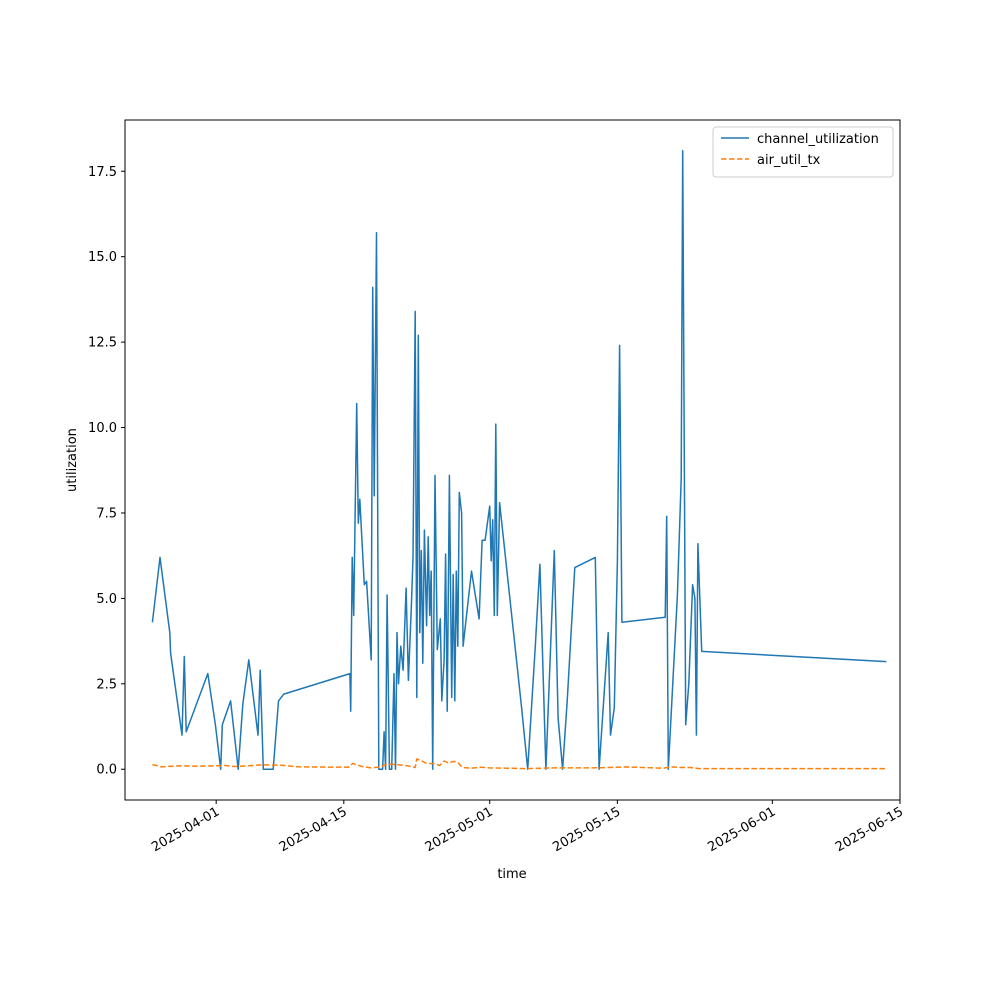 The height and width of the screenshot is (1000, 1000). What do you see at coordinates (102, 343) in the screenshot?
I see `y-tick-label: 12.5` at bounding box center [102, 343].